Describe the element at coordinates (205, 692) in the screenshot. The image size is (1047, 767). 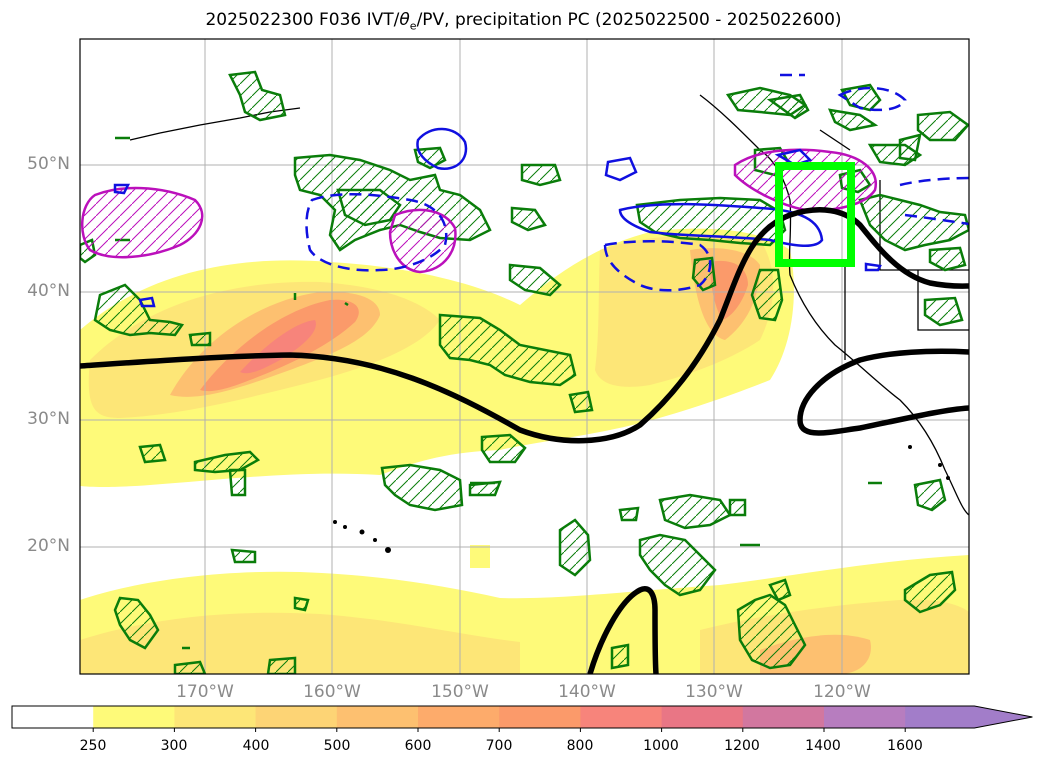
I see `lon-label-170w: 170°W` at that location.